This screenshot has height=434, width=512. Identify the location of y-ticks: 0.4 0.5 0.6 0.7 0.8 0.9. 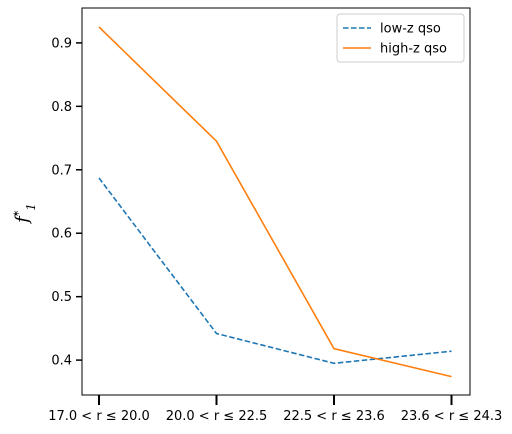
(66, 202).